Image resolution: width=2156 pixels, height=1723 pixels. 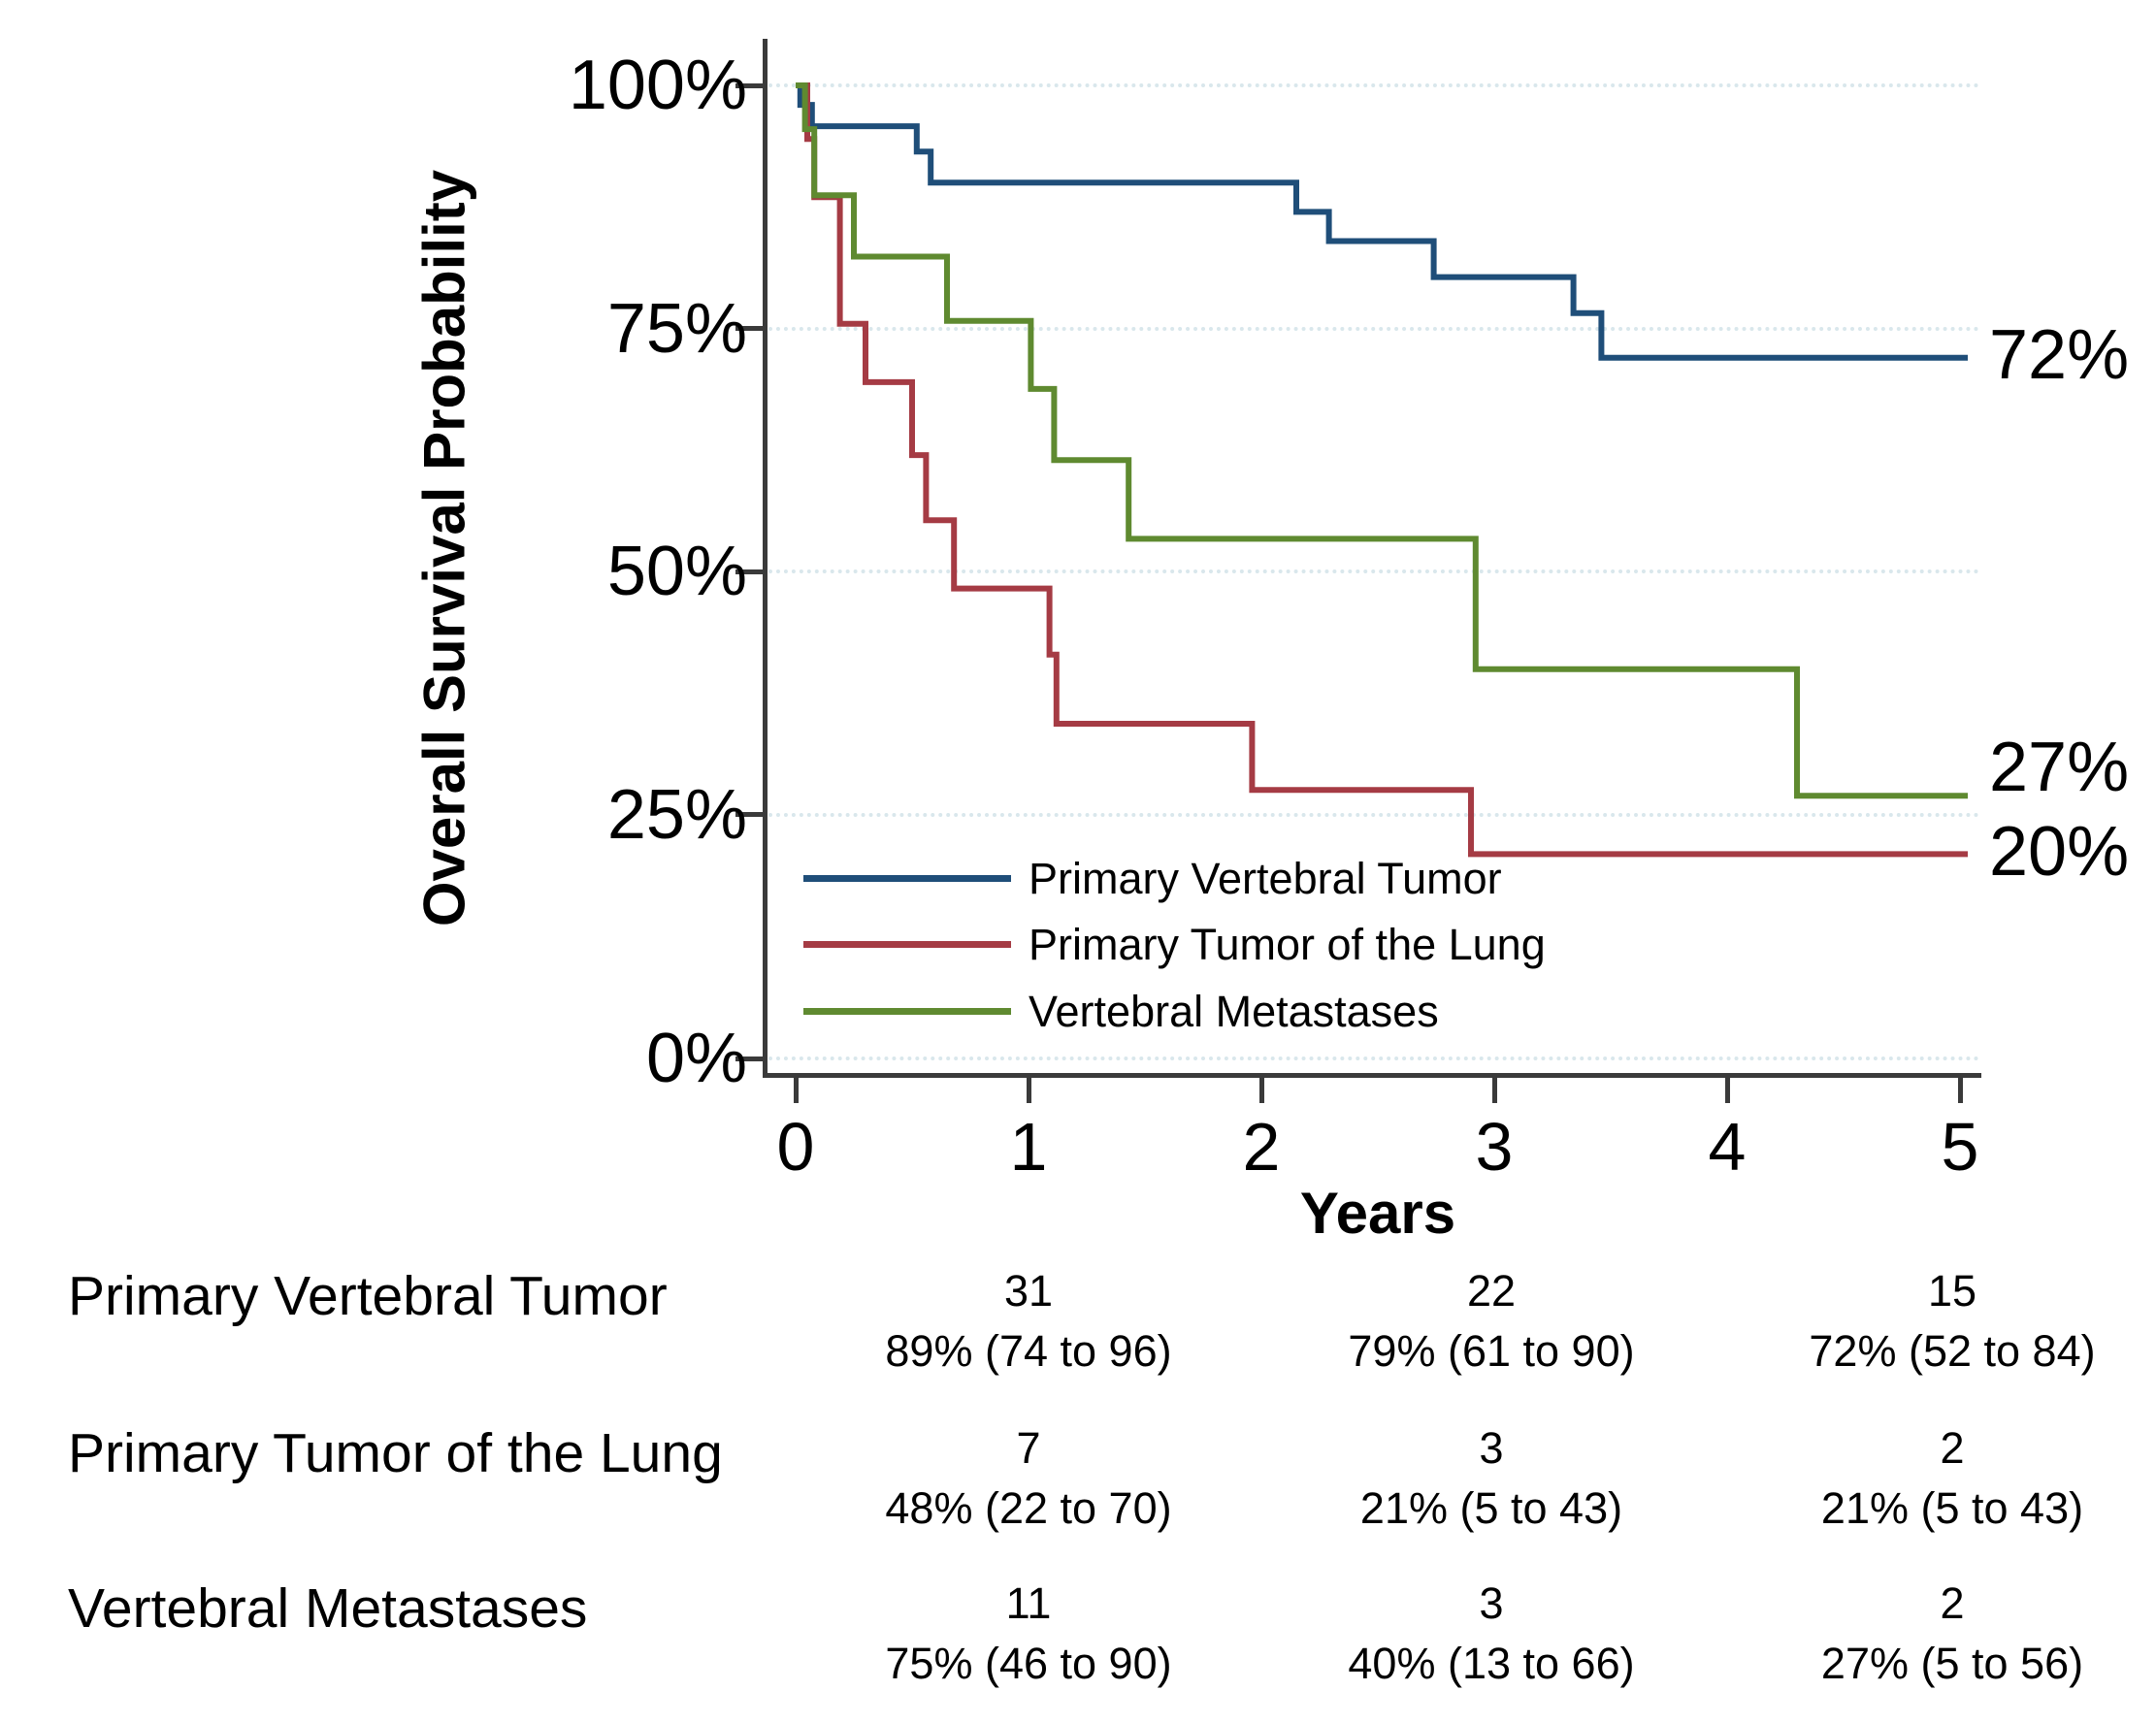 What do you see at coordinates (1727, 1147) in the screenshot?
I see `x-tick-label-4: 4` at bounding box center [1727, 1147].